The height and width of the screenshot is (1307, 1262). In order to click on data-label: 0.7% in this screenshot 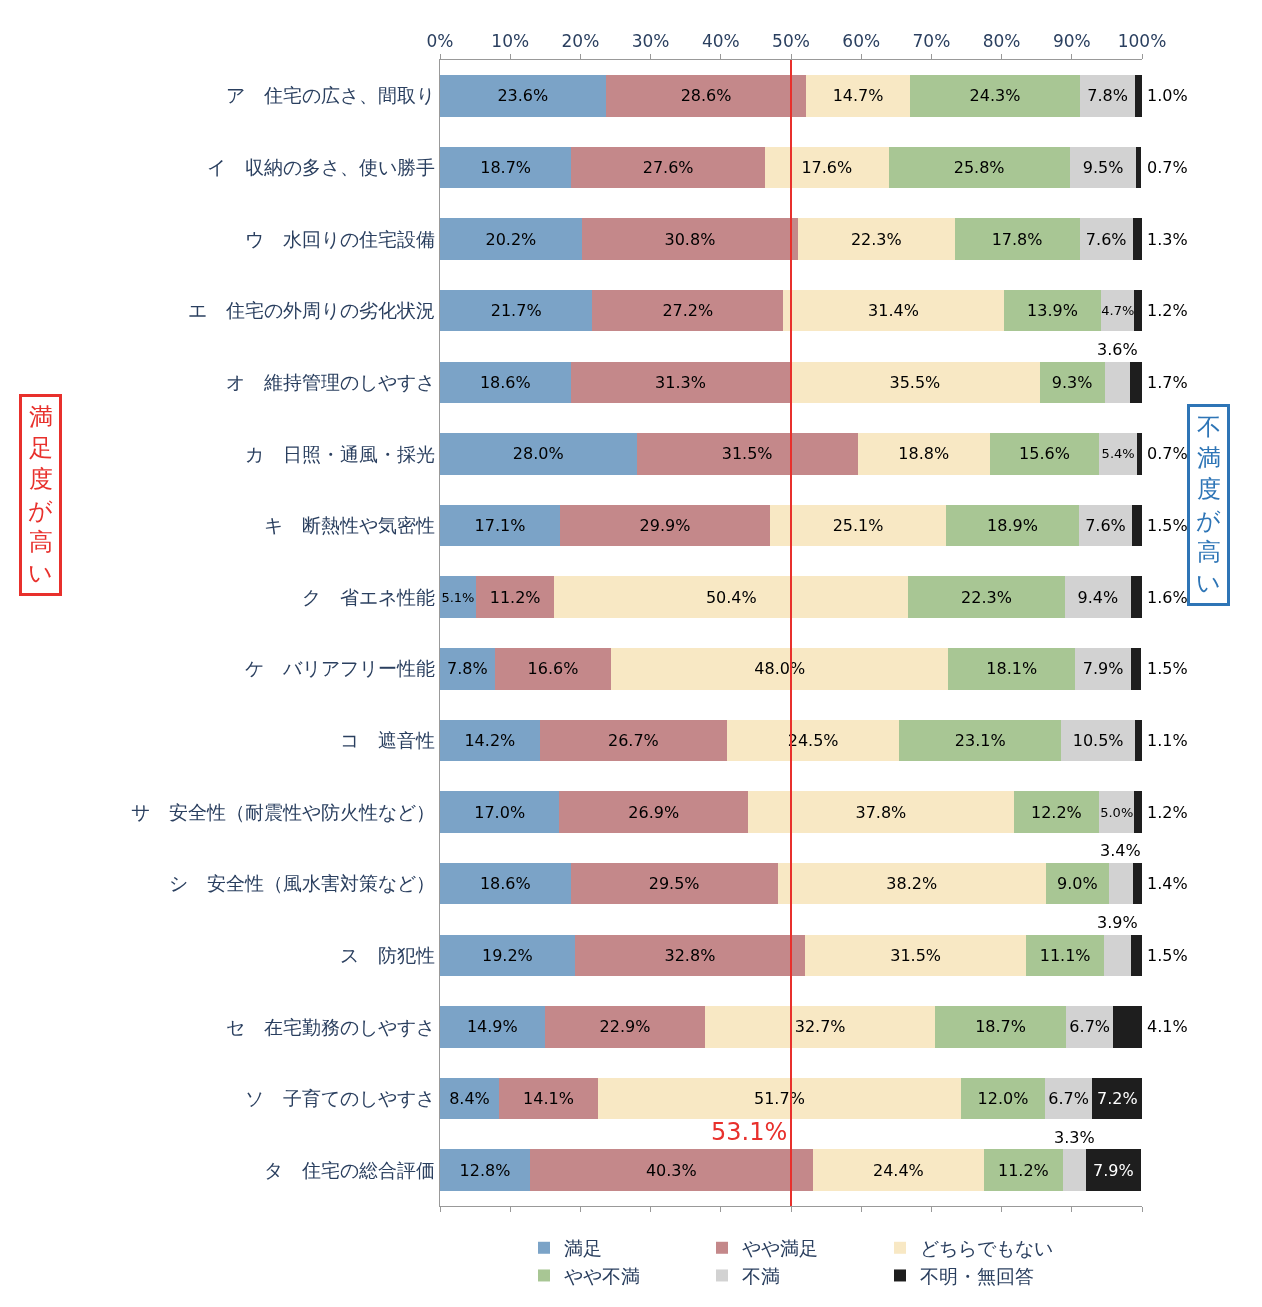, I will do `click(1167, 167)`.